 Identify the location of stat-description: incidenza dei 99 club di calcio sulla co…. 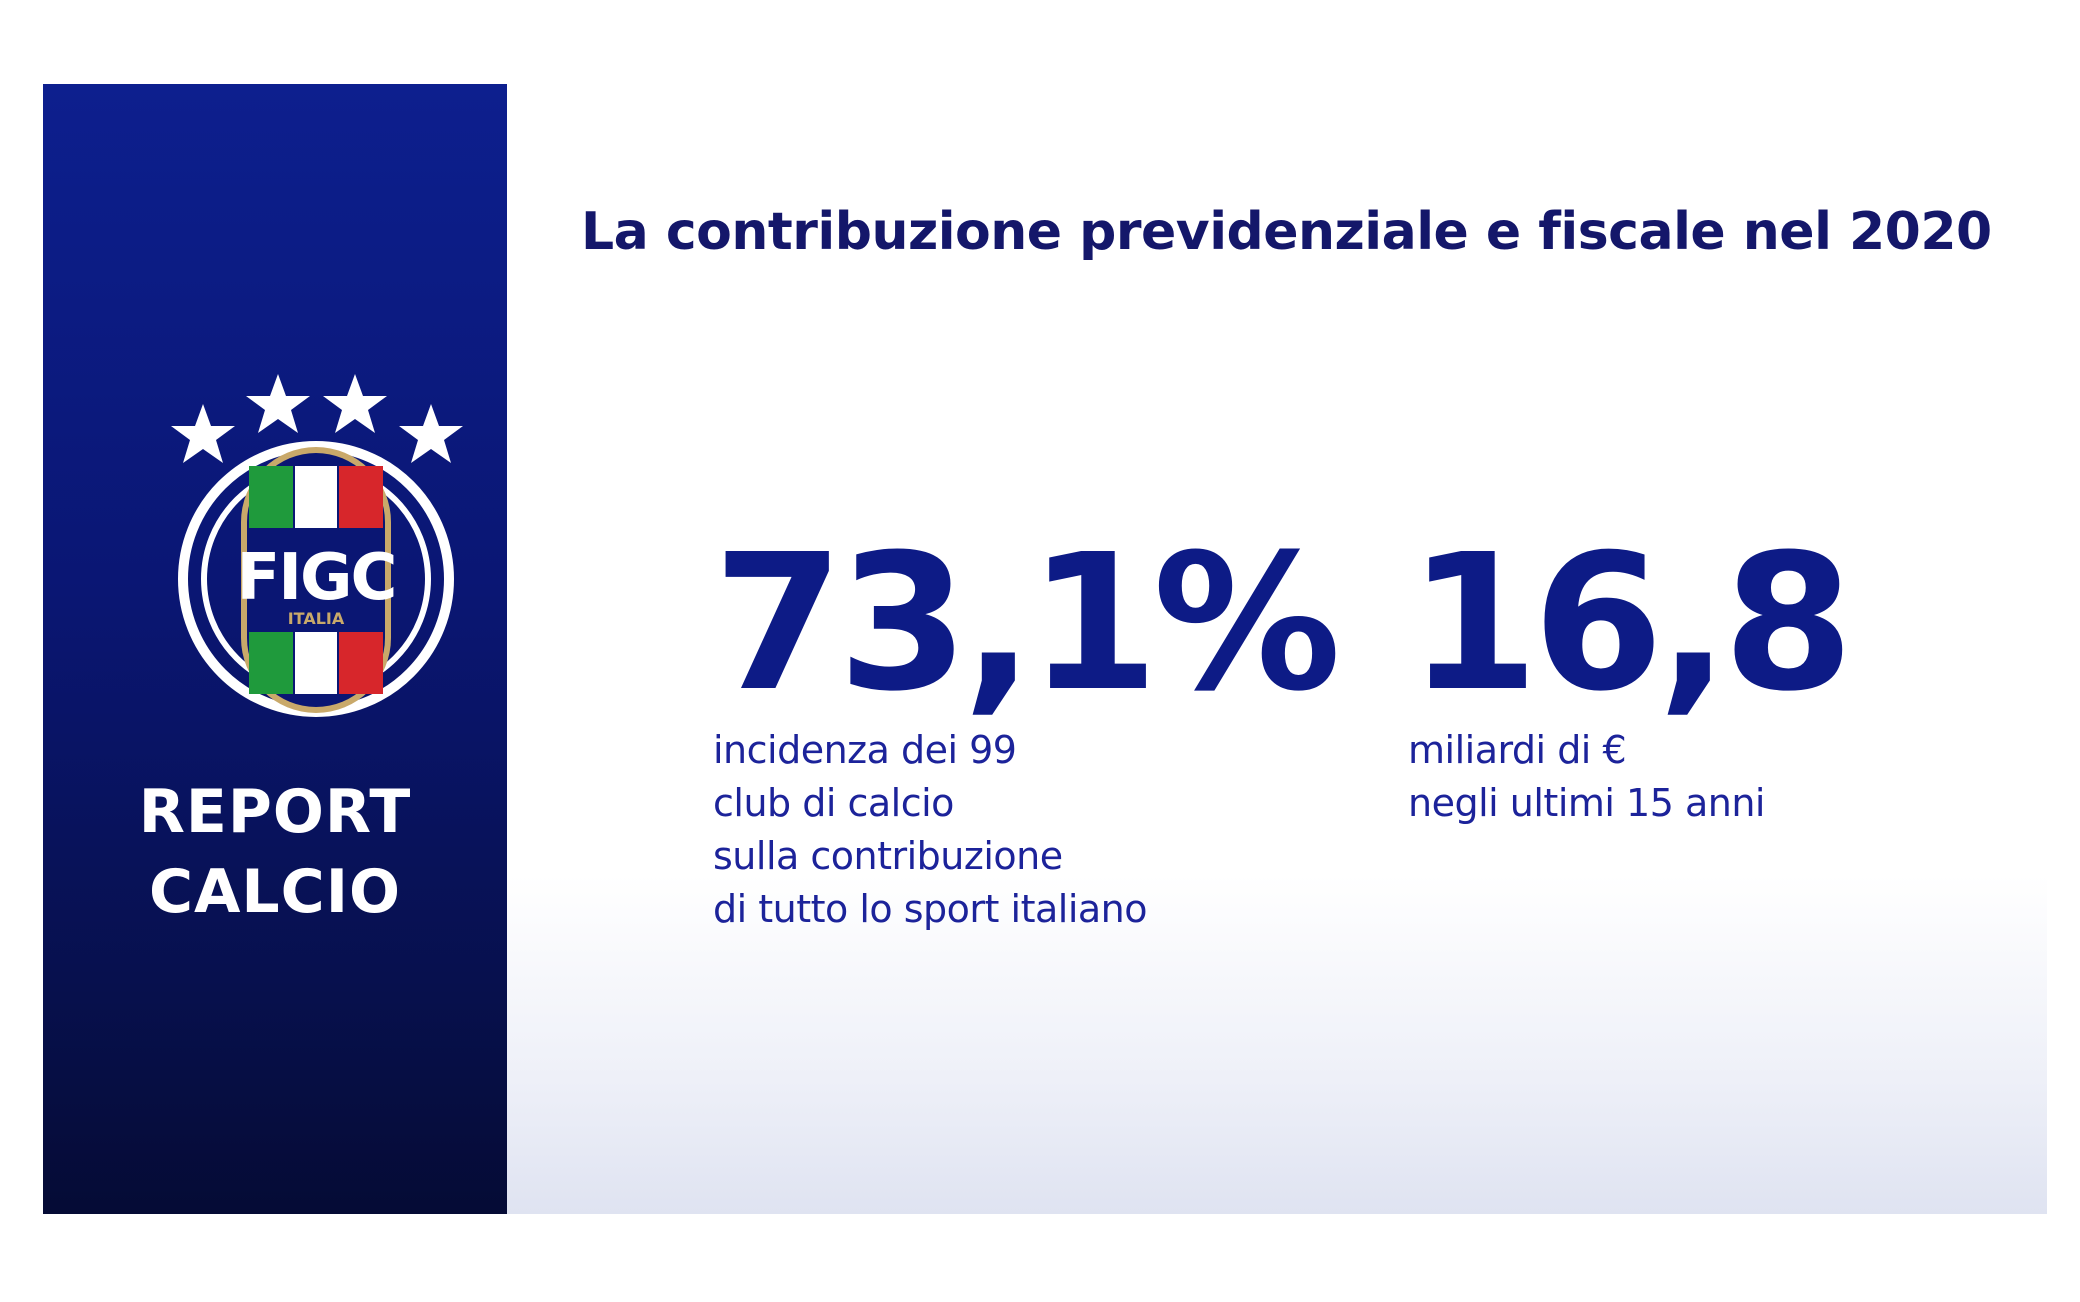
(1024, 830).